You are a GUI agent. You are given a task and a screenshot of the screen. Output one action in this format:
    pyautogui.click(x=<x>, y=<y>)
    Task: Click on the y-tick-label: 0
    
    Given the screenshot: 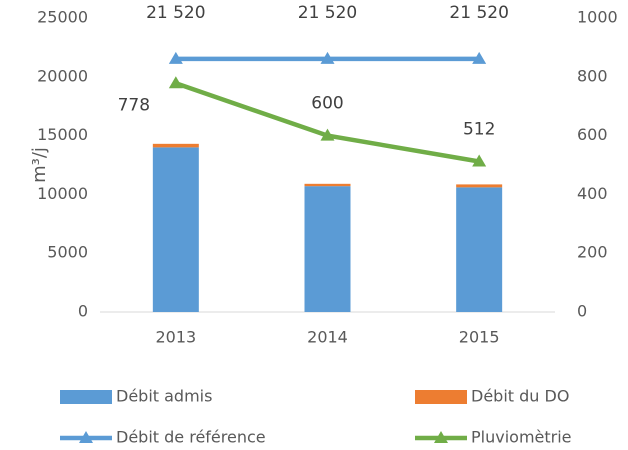 What is the action you would take?
    pyautogui.click(x=83, y=311)
    